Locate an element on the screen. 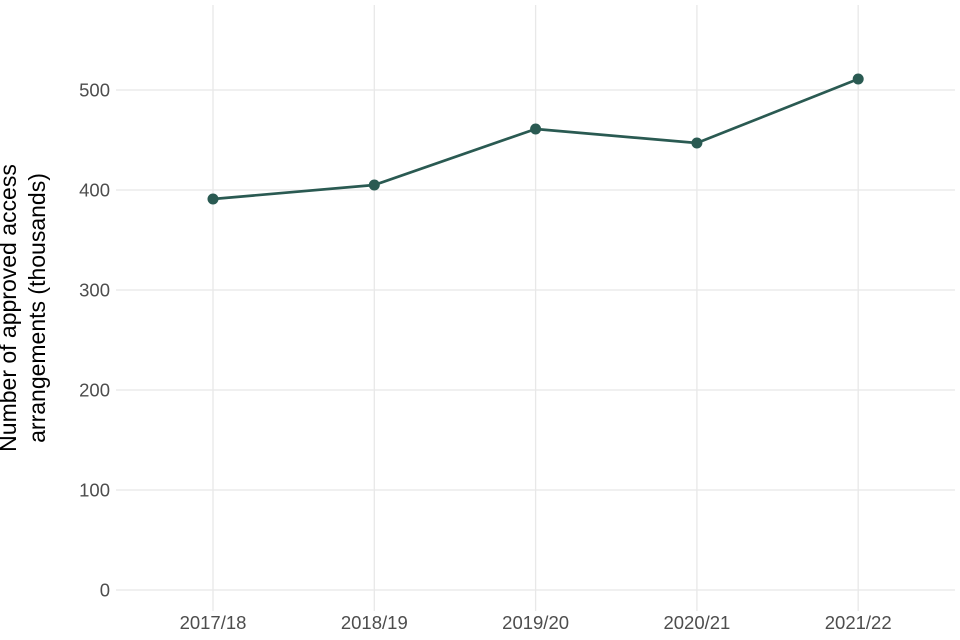 Image resolution: width=960 pixels, height=640 pixels. y-tick-label: 100 is located at coordinates (94, 490).